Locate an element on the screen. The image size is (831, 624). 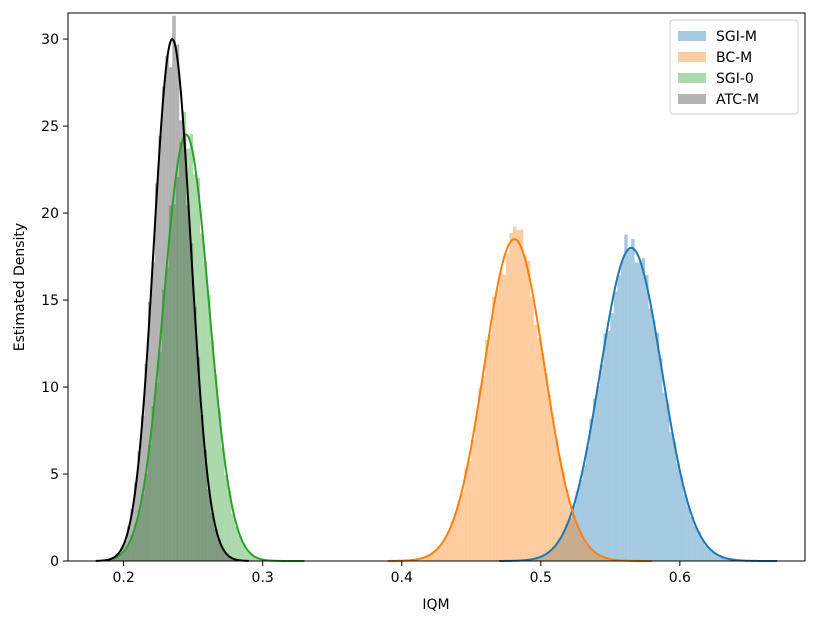
x-tick-label: 0.6 is located at coordinates (680, 578).